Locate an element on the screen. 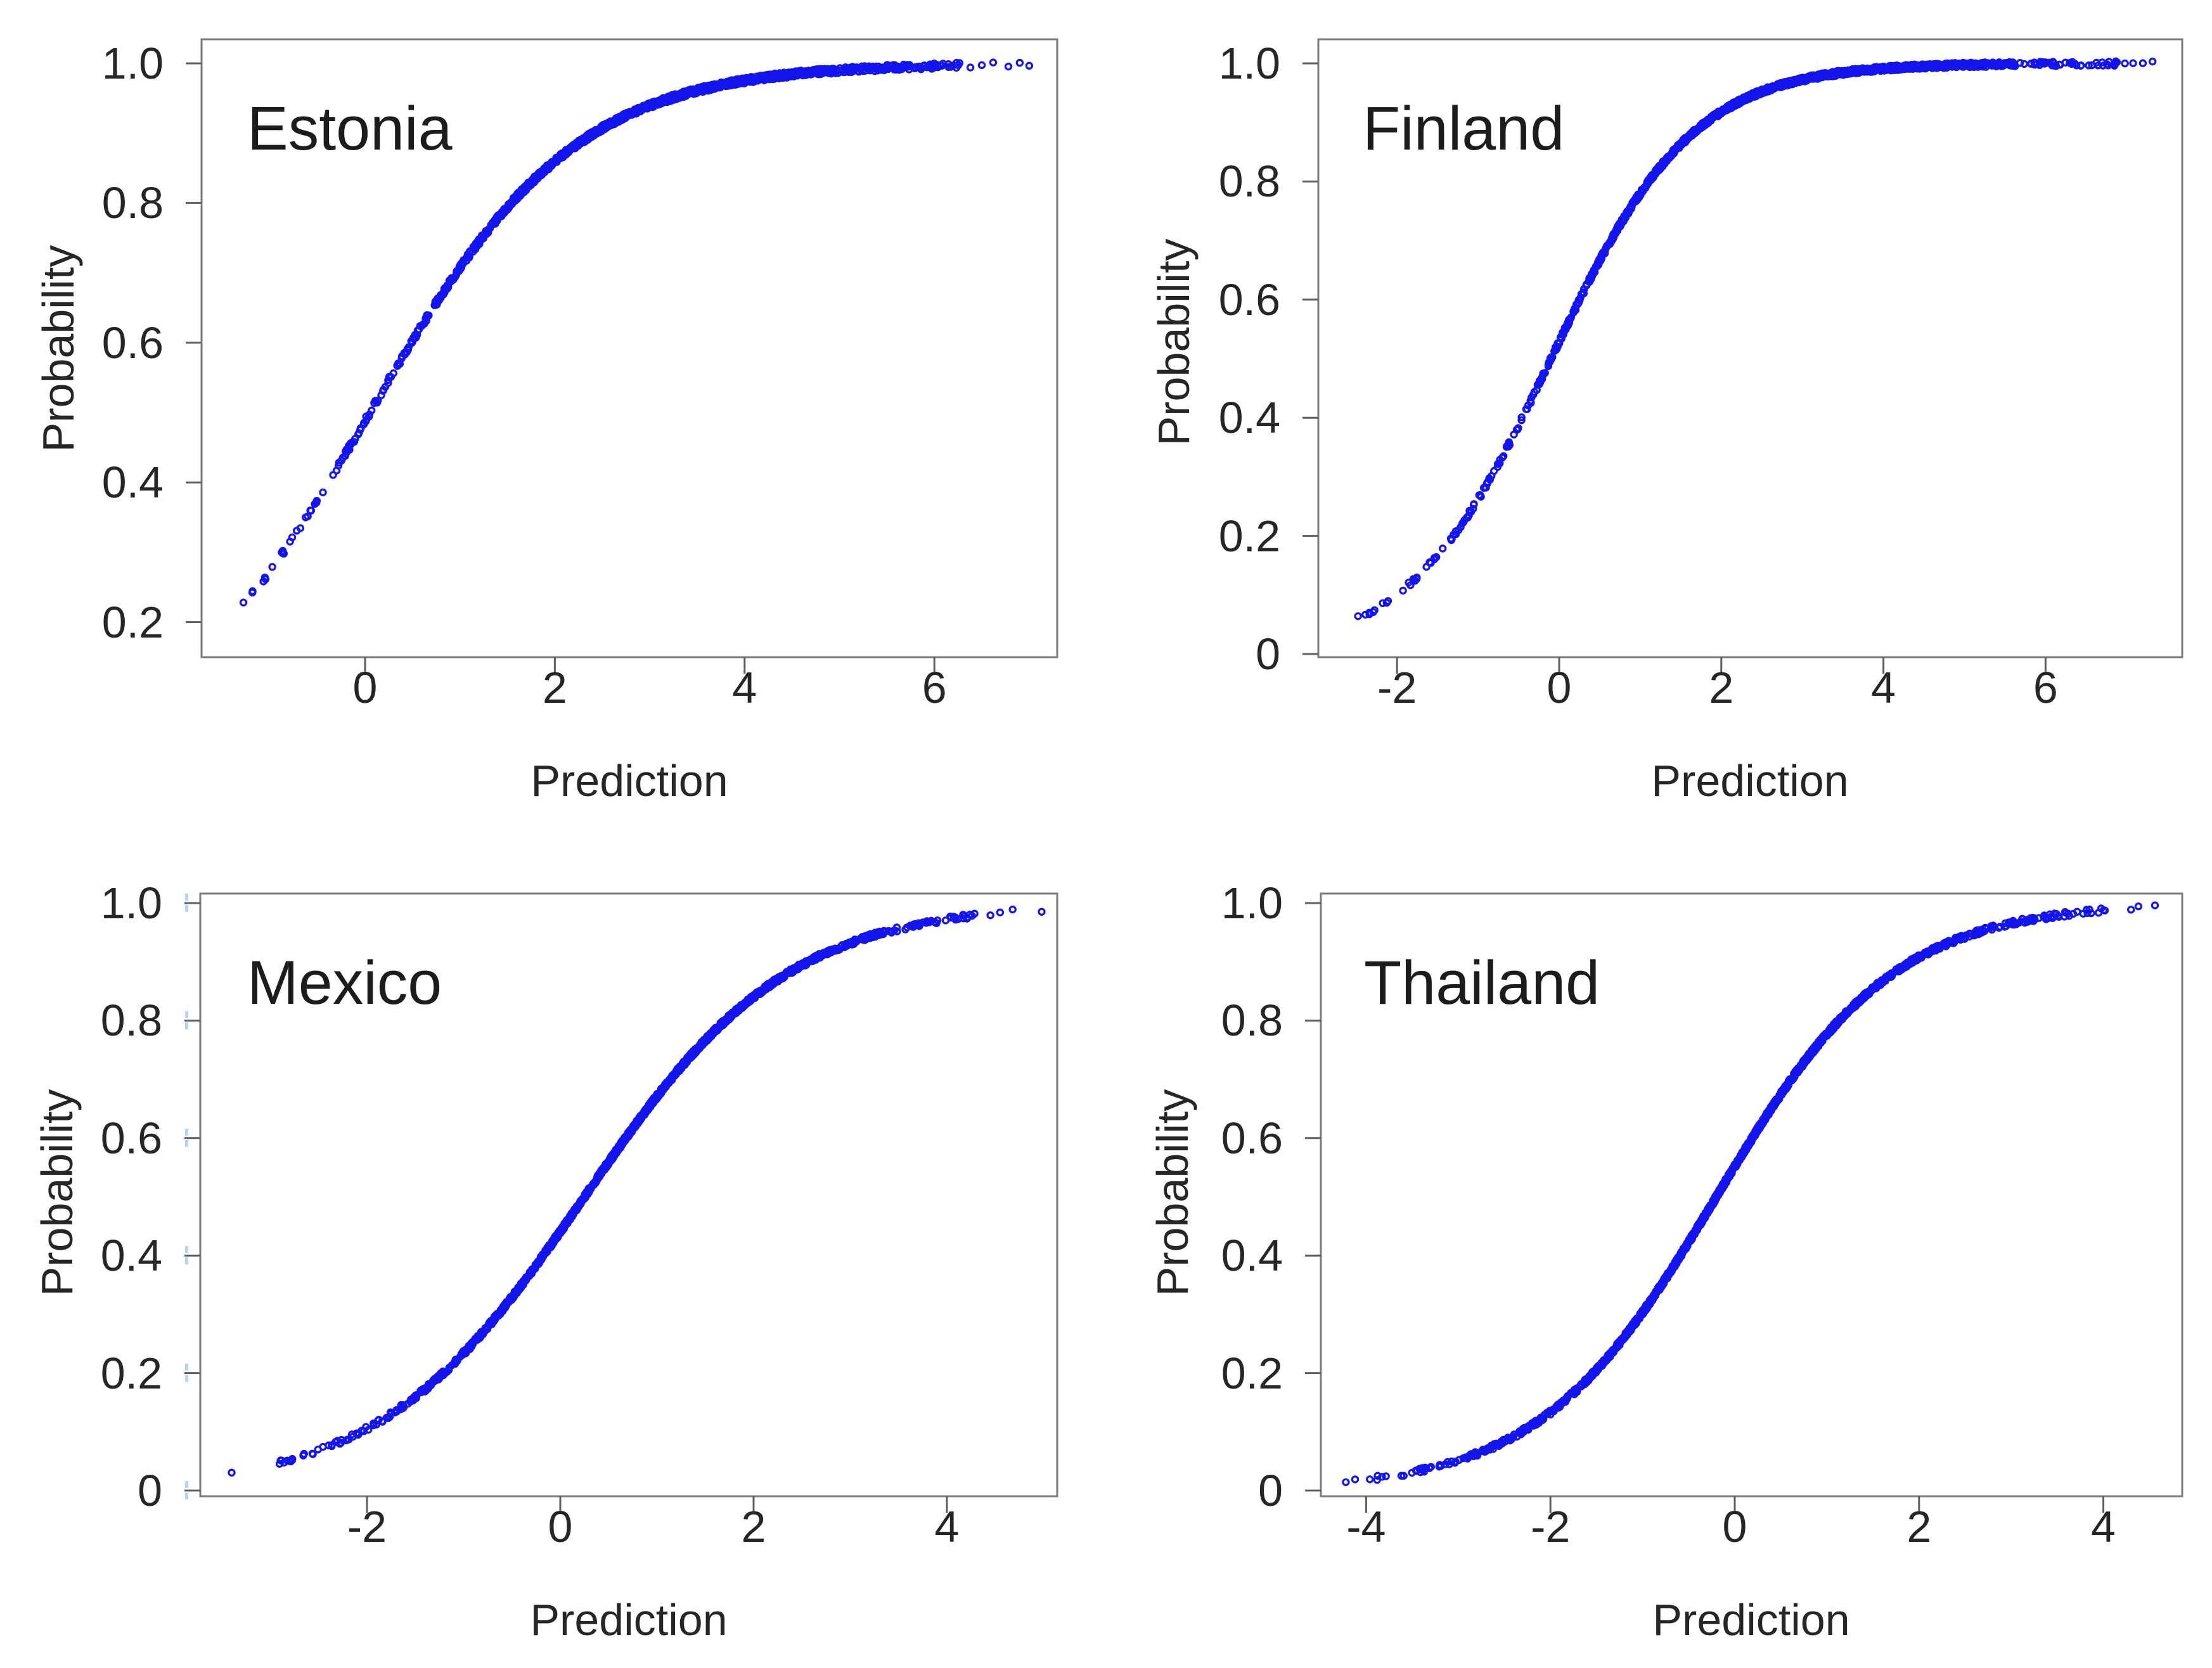 This screenshot has width=2212, height=1668. panel-thailand is located at coordinates (1744, 1202).